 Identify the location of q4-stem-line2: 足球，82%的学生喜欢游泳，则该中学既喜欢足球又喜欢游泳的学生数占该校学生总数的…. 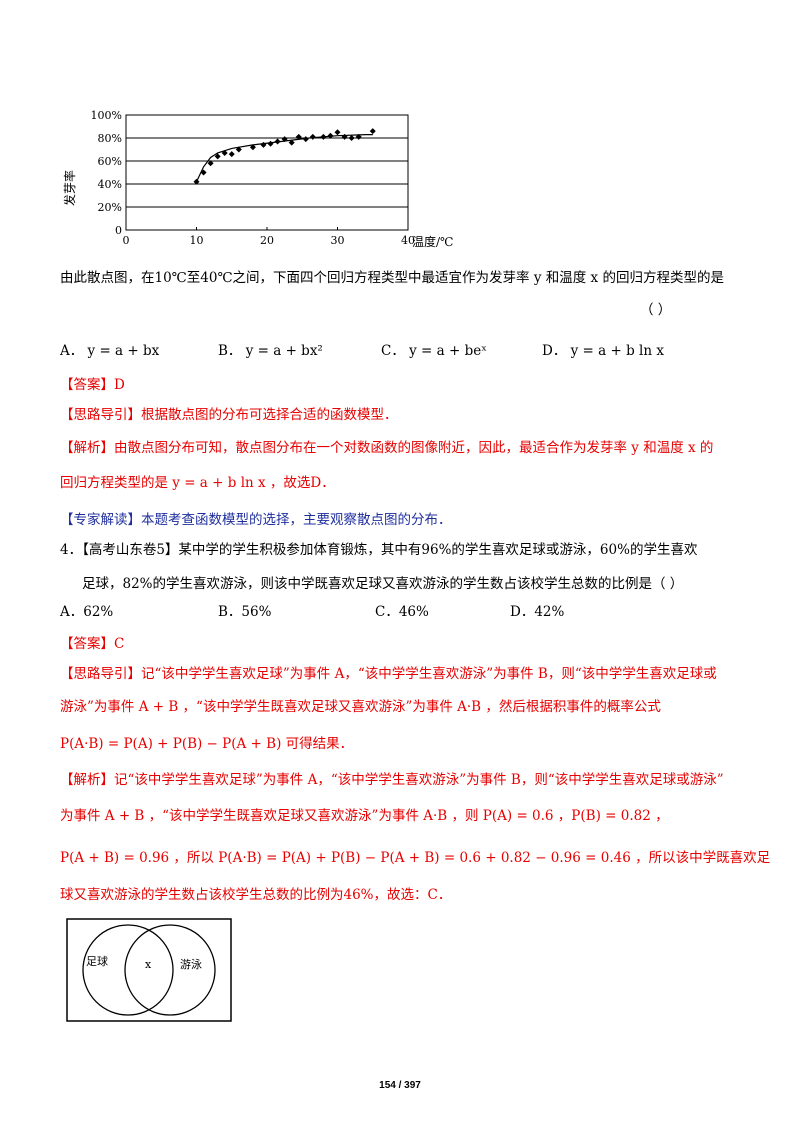
(383, 584).